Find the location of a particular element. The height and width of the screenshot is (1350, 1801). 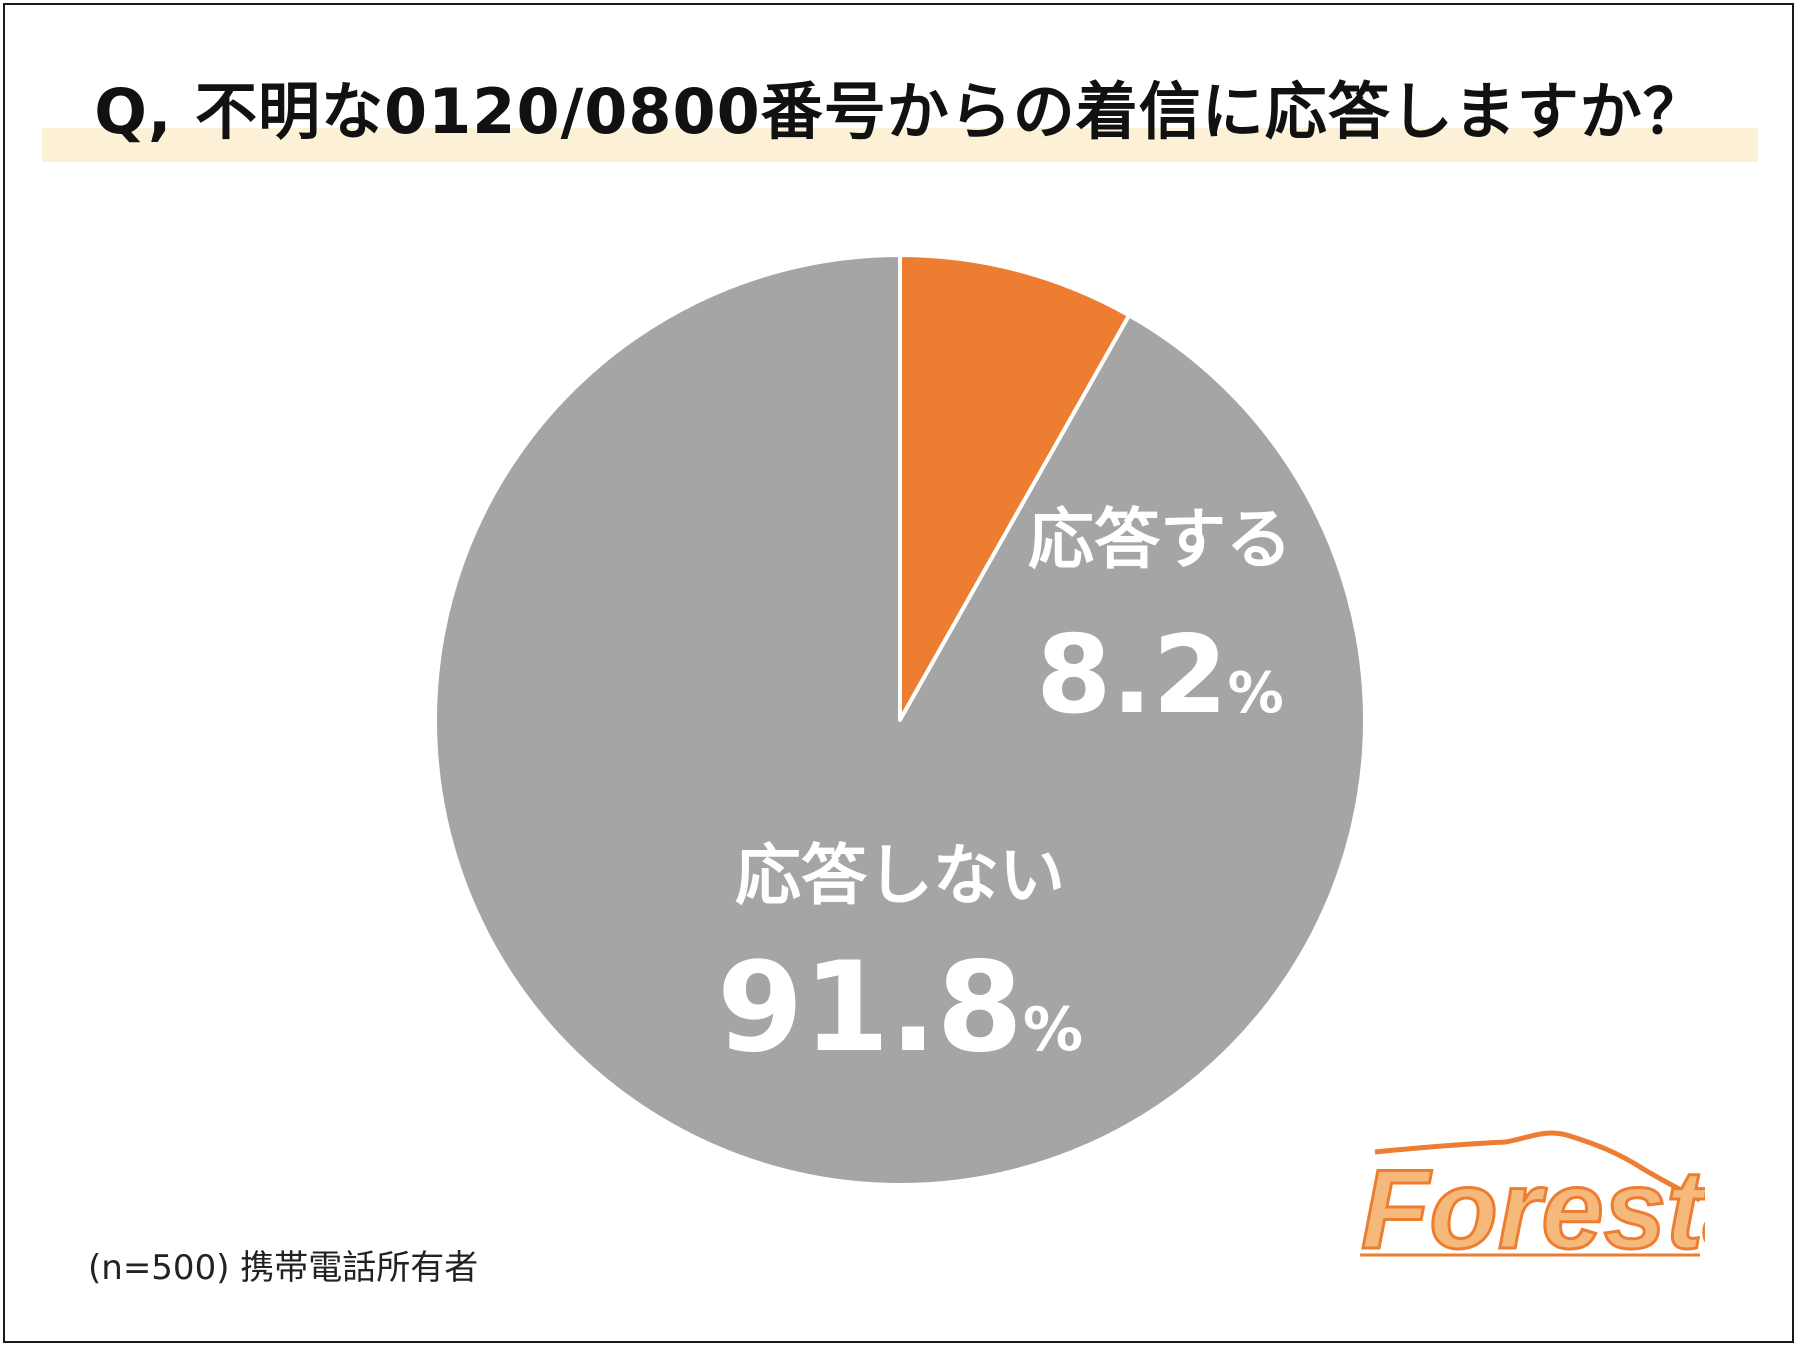

logo-wordmark-initial: Foresta is located at coordinates (1533, 1206).